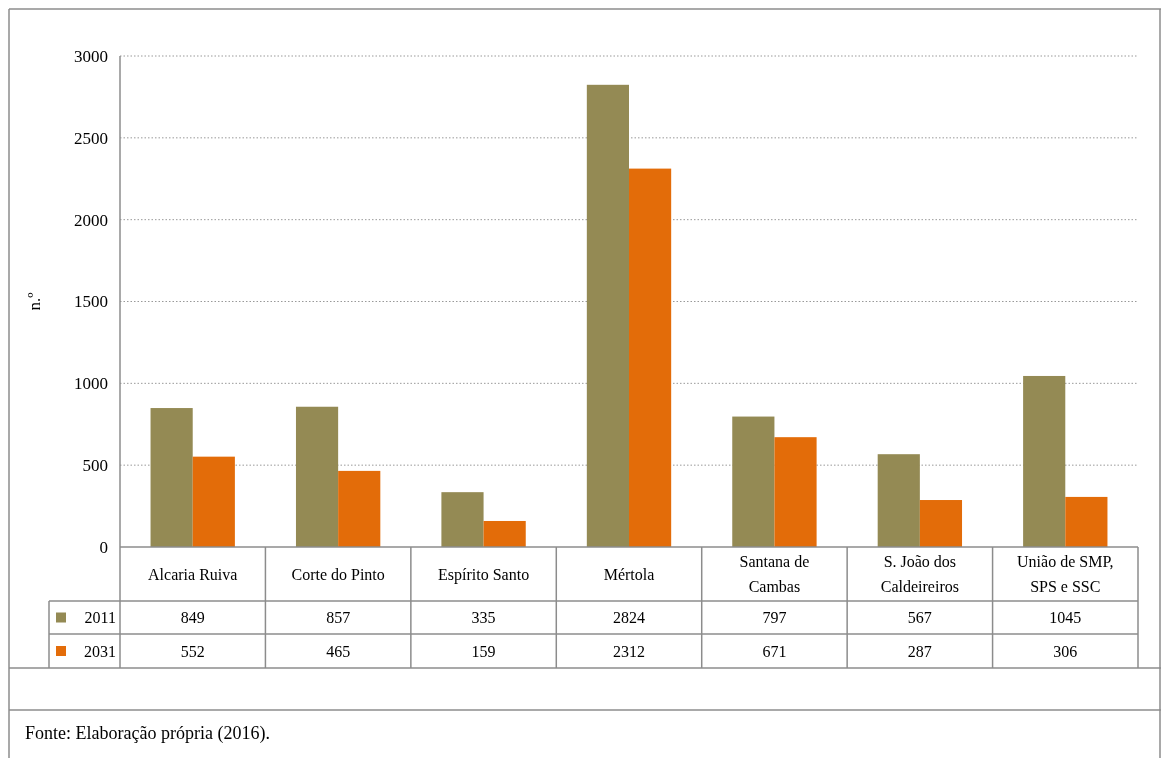 This screenshot has width=1161, height=758. I want to click on data-label: 335, so click(483, 618).